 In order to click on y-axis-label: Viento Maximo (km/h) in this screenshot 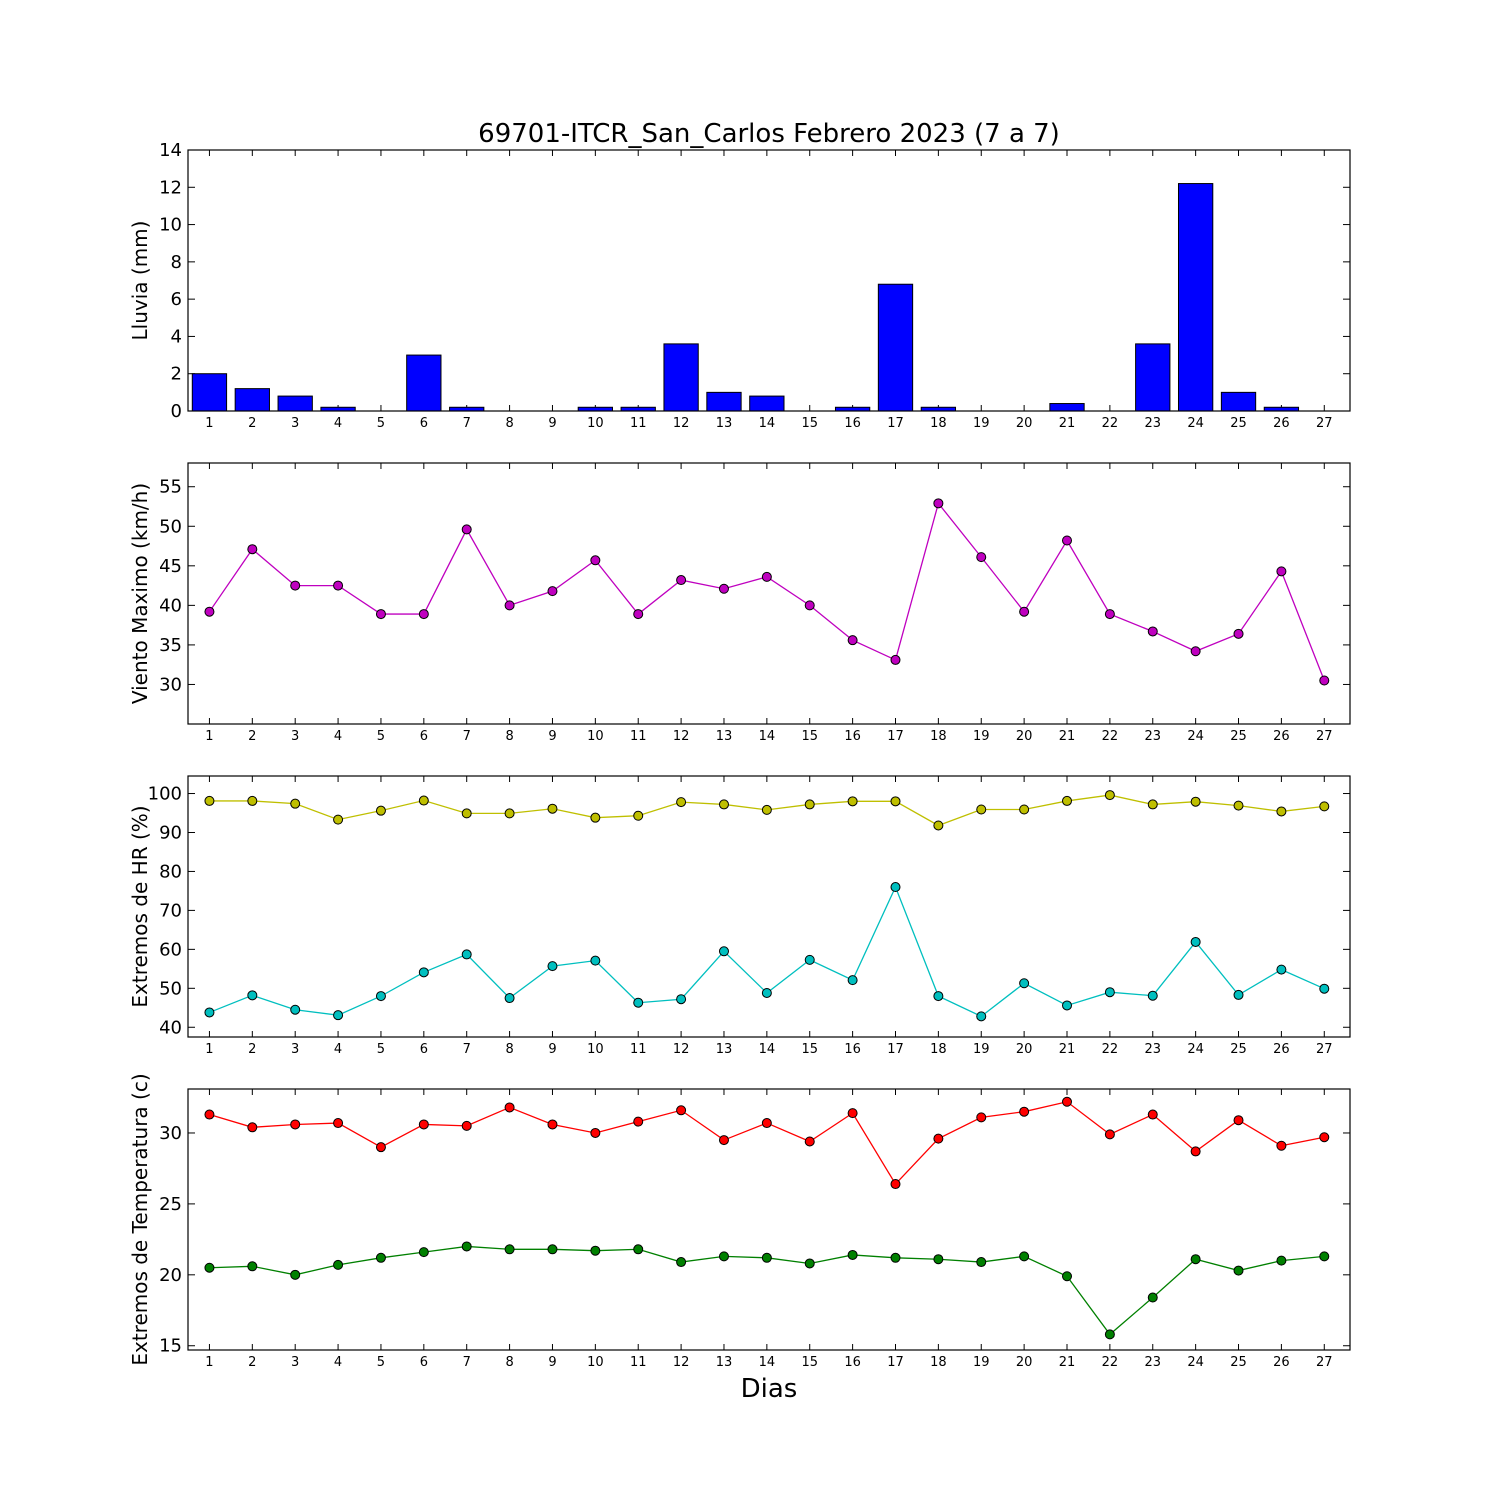, I will do `click(140, 593)`.